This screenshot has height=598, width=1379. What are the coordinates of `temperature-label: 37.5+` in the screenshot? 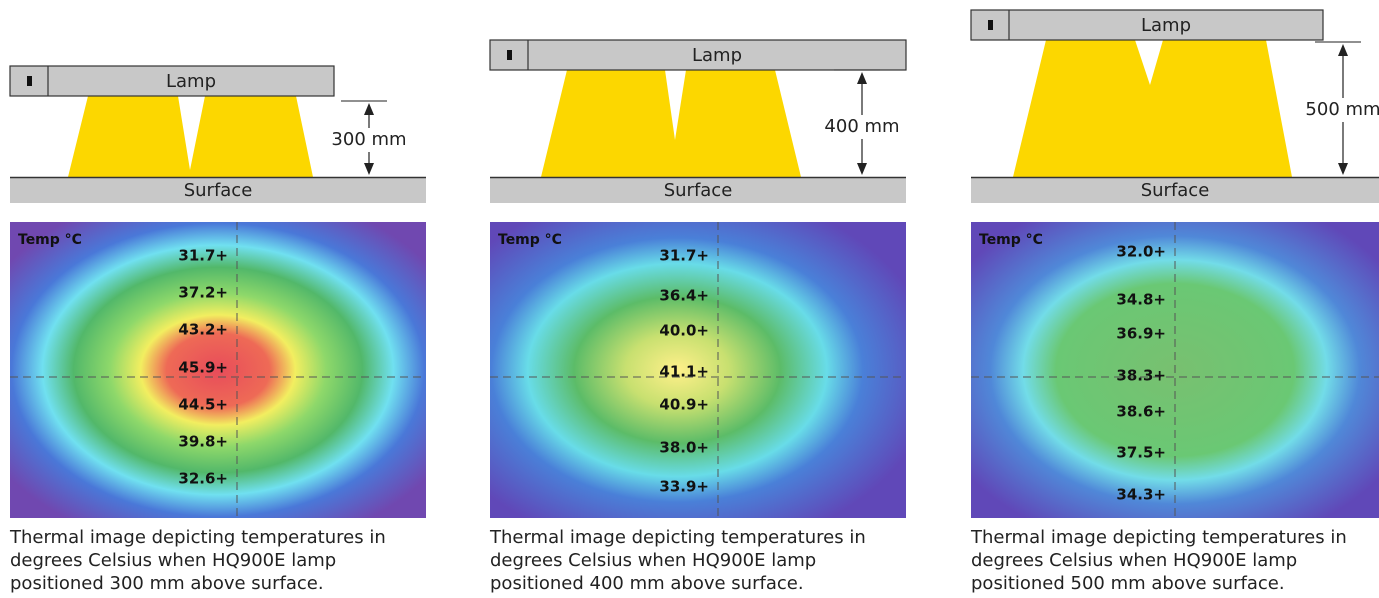 It's located at (1141, 453).